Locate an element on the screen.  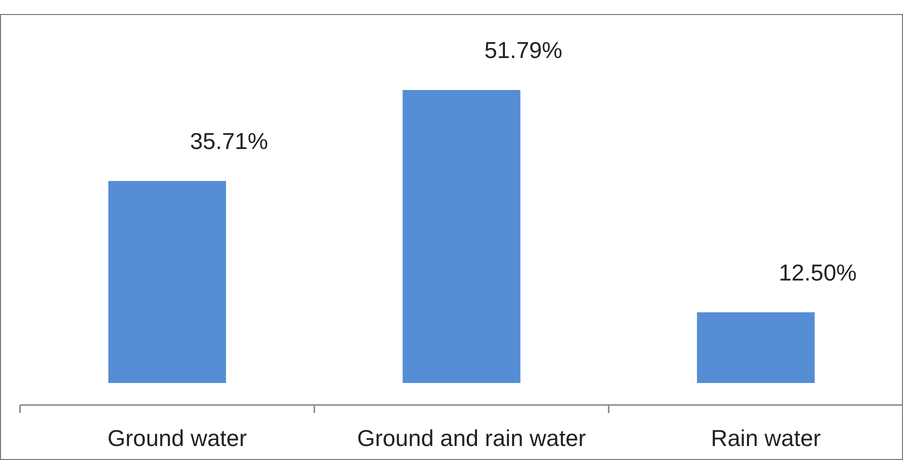
data-label: 12.50% is located at coordinates (817, 272).